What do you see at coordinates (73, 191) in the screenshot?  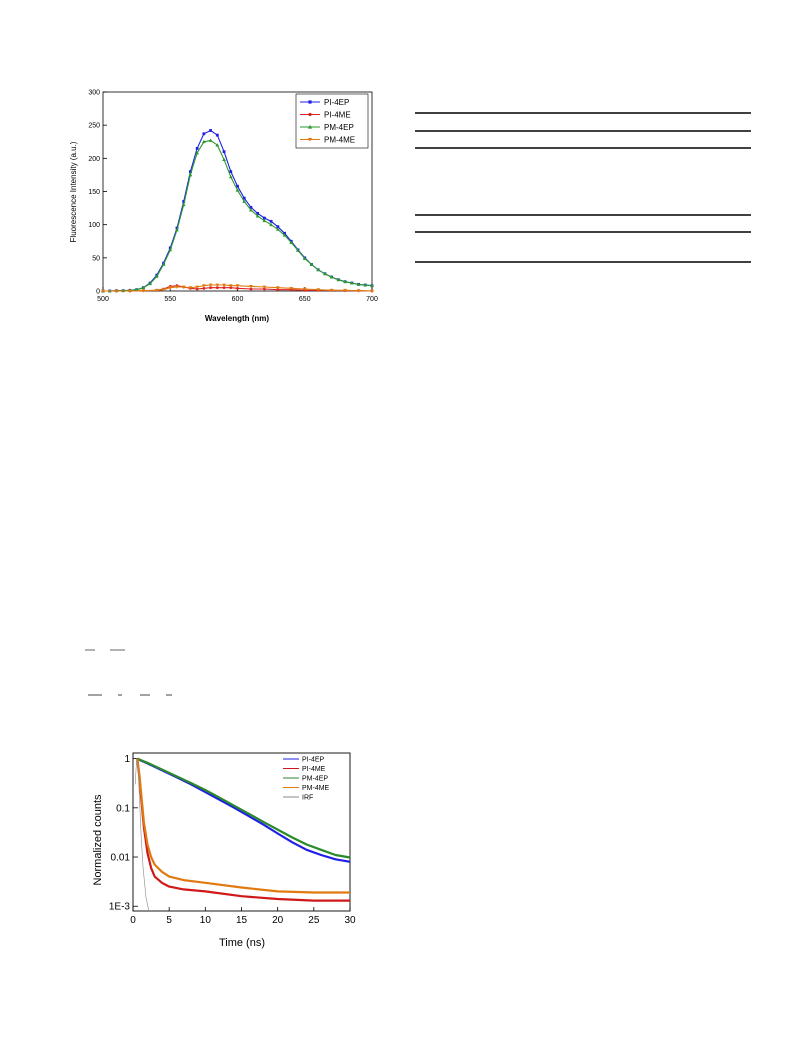 I see `chart1-ylabel: Fluorescence Intensity (a.u.)` at bounding box center [73, 191].